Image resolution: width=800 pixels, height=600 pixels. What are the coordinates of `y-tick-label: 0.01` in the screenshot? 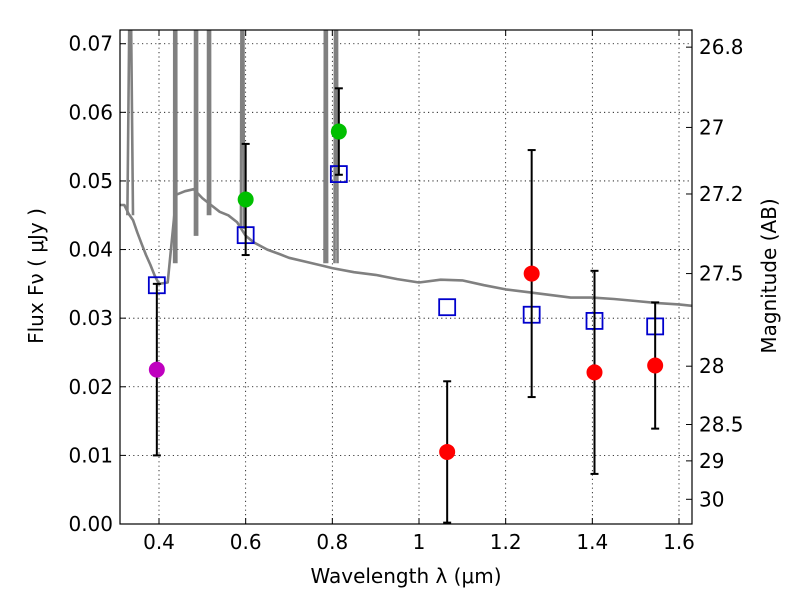 It's located at (90, 455).